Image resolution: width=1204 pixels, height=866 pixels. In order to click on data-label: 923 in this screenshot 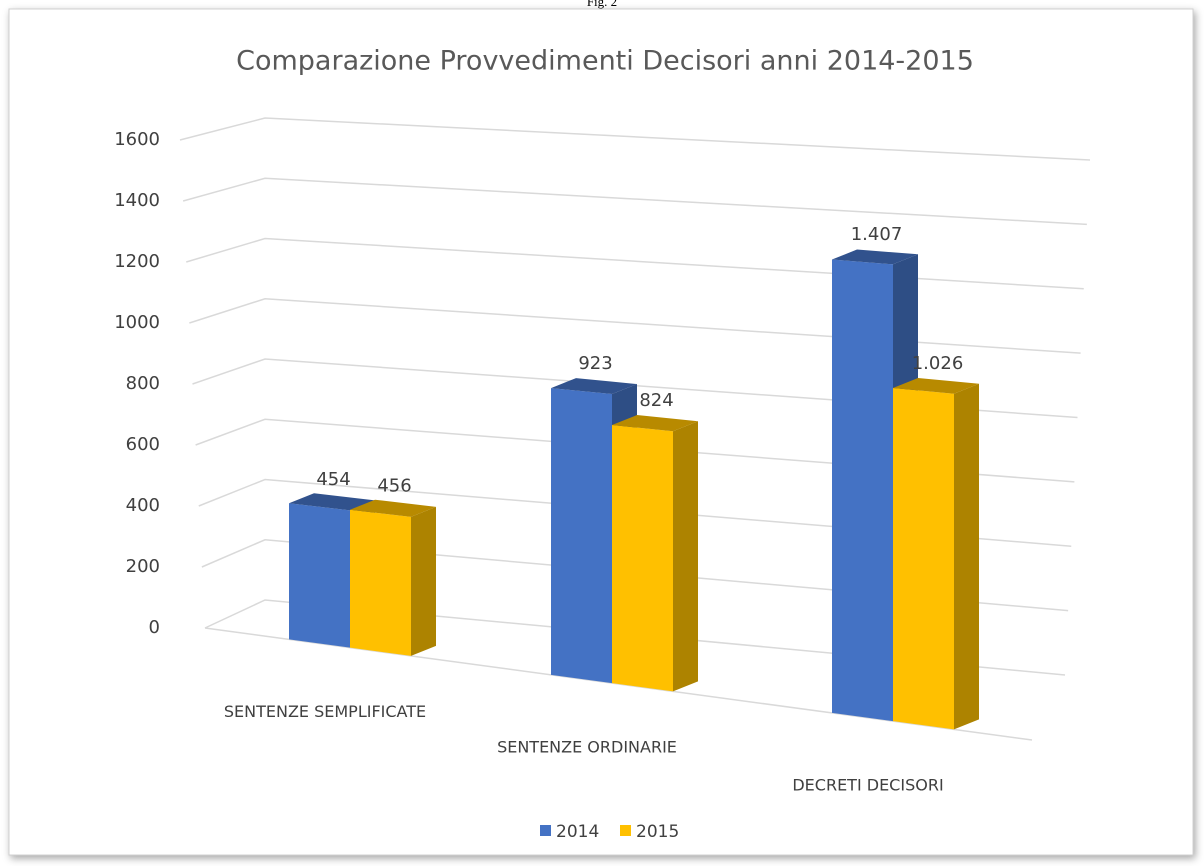, I will do `click(595, 363)`.